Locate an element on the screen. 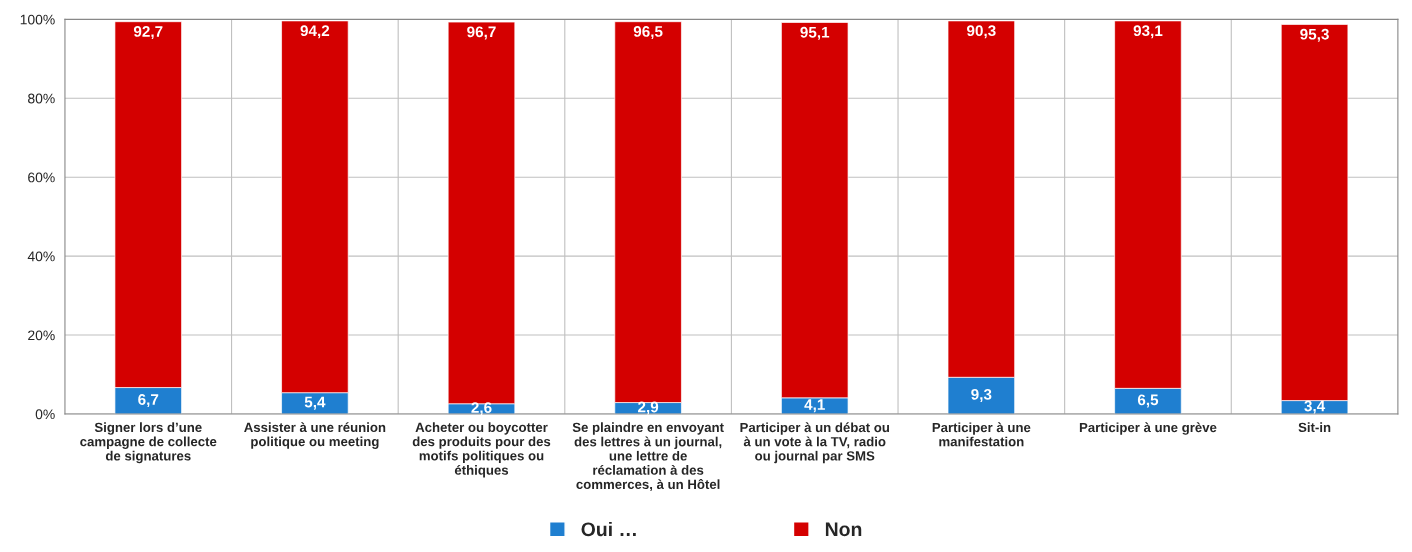  legend-label: Non is located at coordinates (843, 529).